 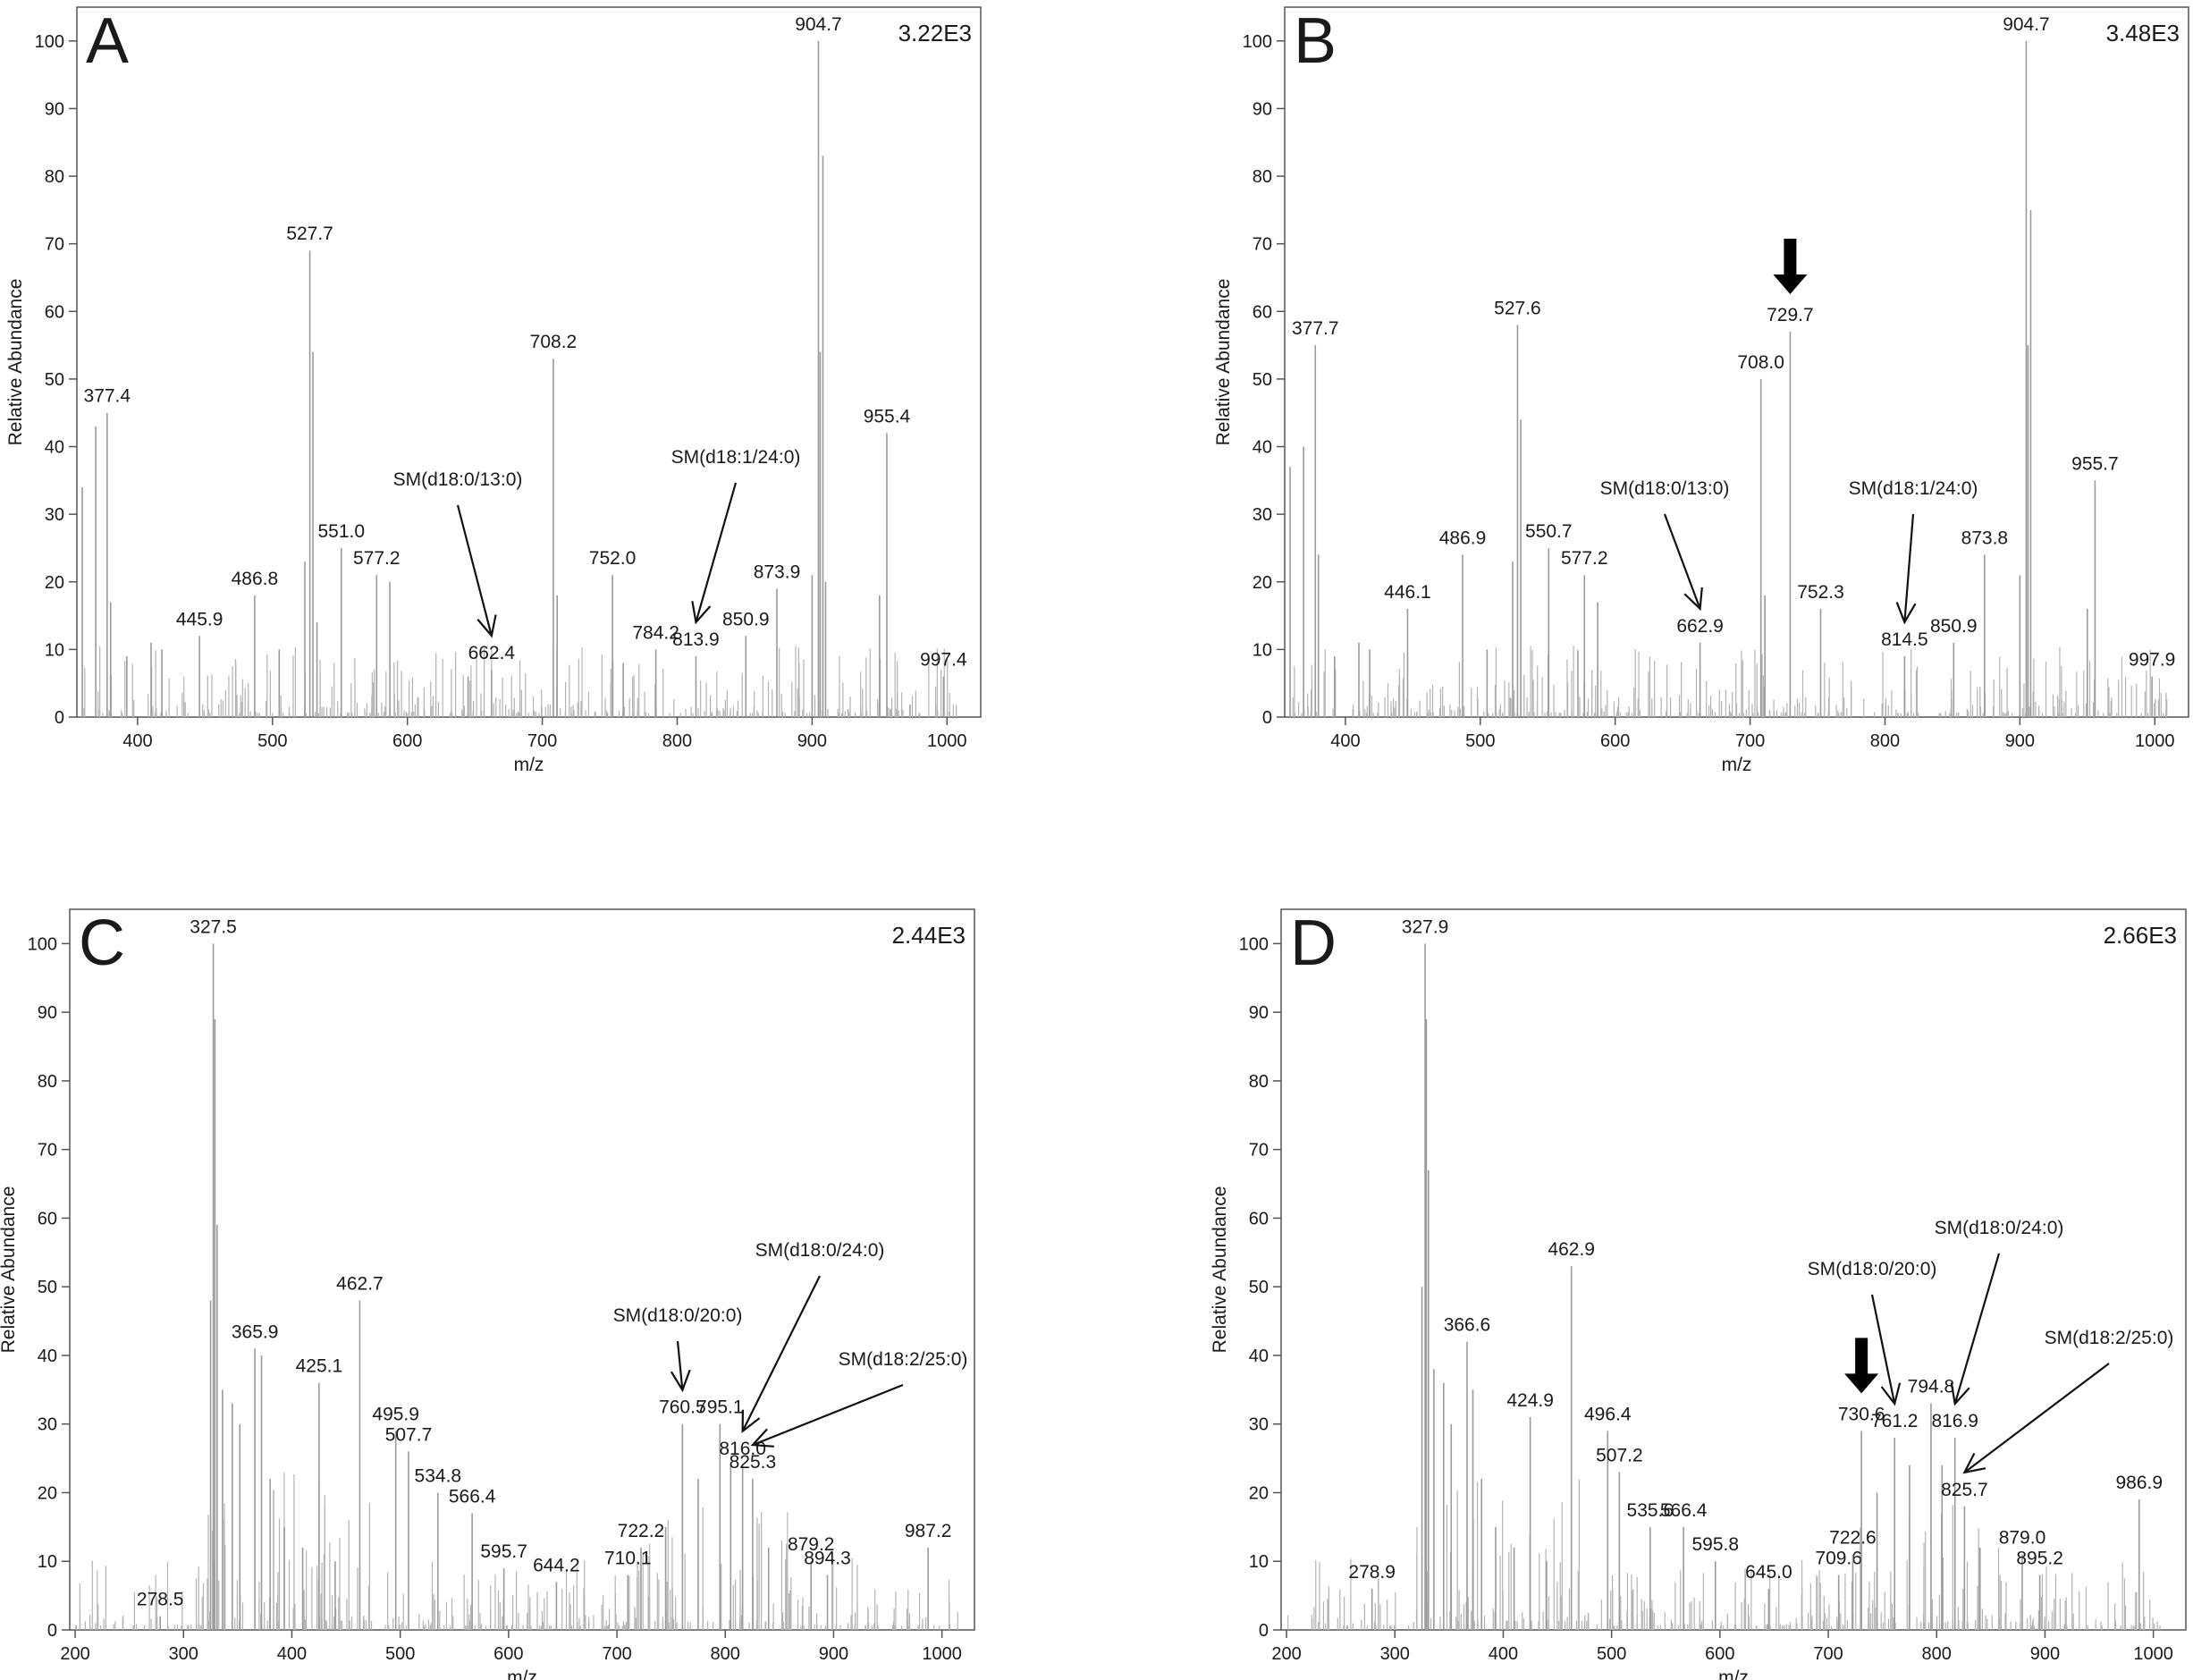 What do you see at coordinates (641, 1531) in the screenshot?
I see `peak-label: 722.2` at bounding box center [641, 1531].